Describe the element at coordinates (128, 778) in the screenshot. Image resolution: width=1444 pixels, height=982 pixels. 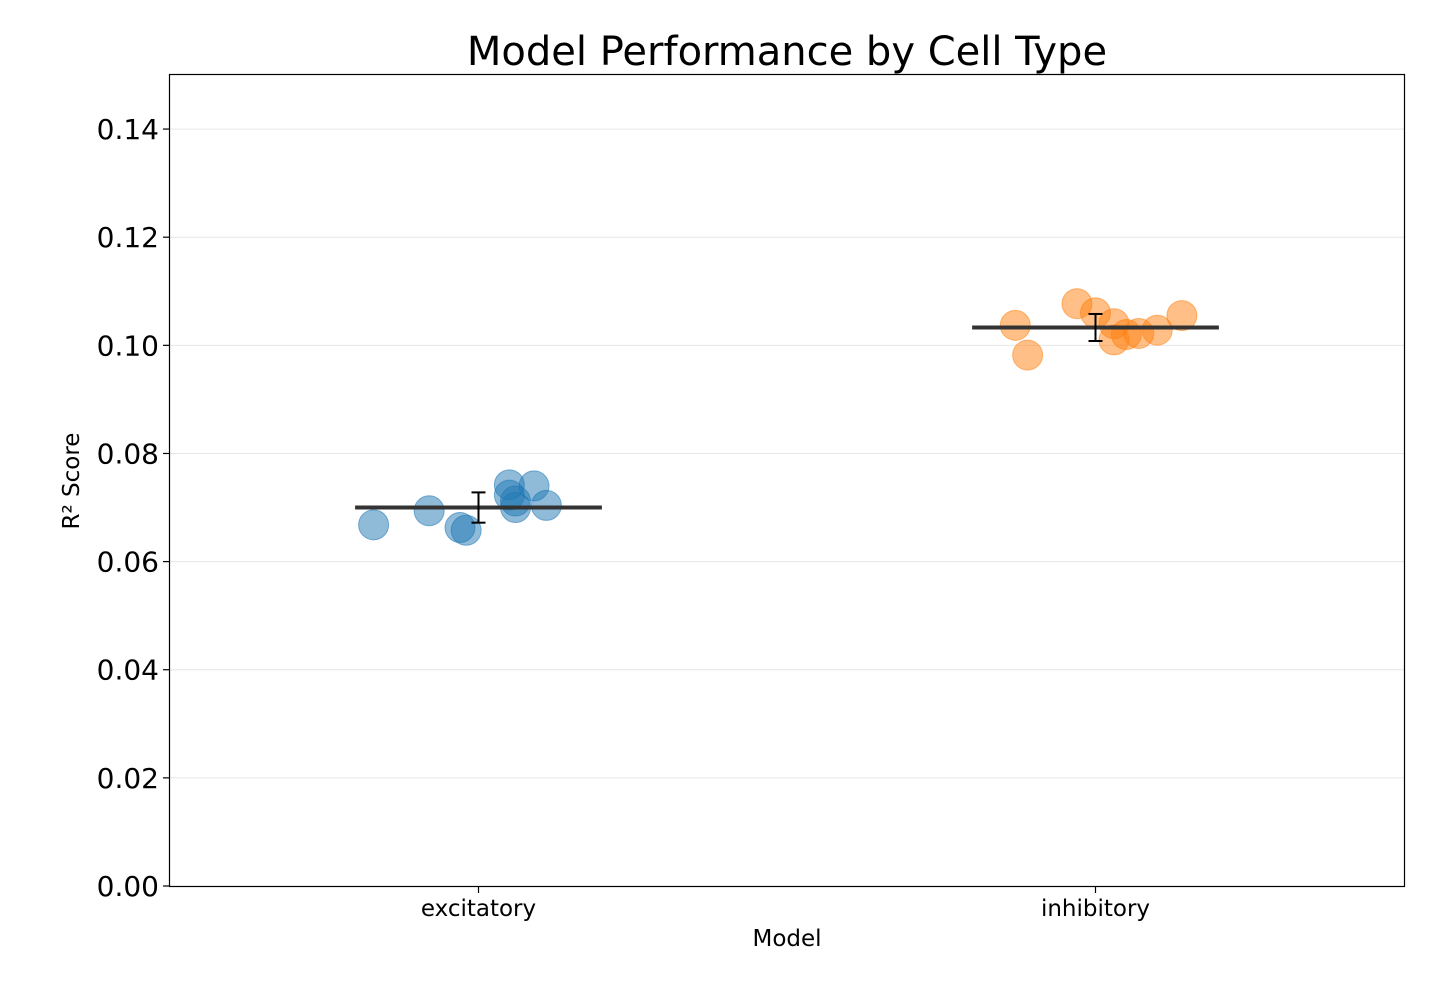
I see `y-tick-label: 0.02` at that location.